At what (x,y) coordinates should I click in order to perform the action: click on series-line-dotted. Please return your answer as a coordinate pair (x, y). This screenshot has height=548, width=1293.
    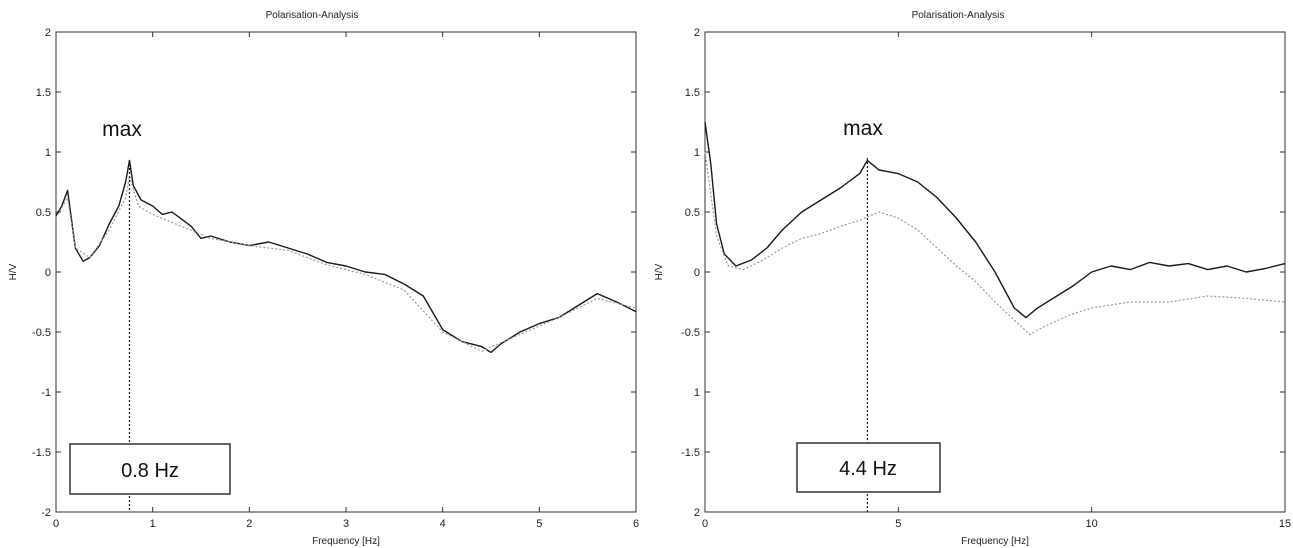
    Looking at the image, I should click on (346, 263).